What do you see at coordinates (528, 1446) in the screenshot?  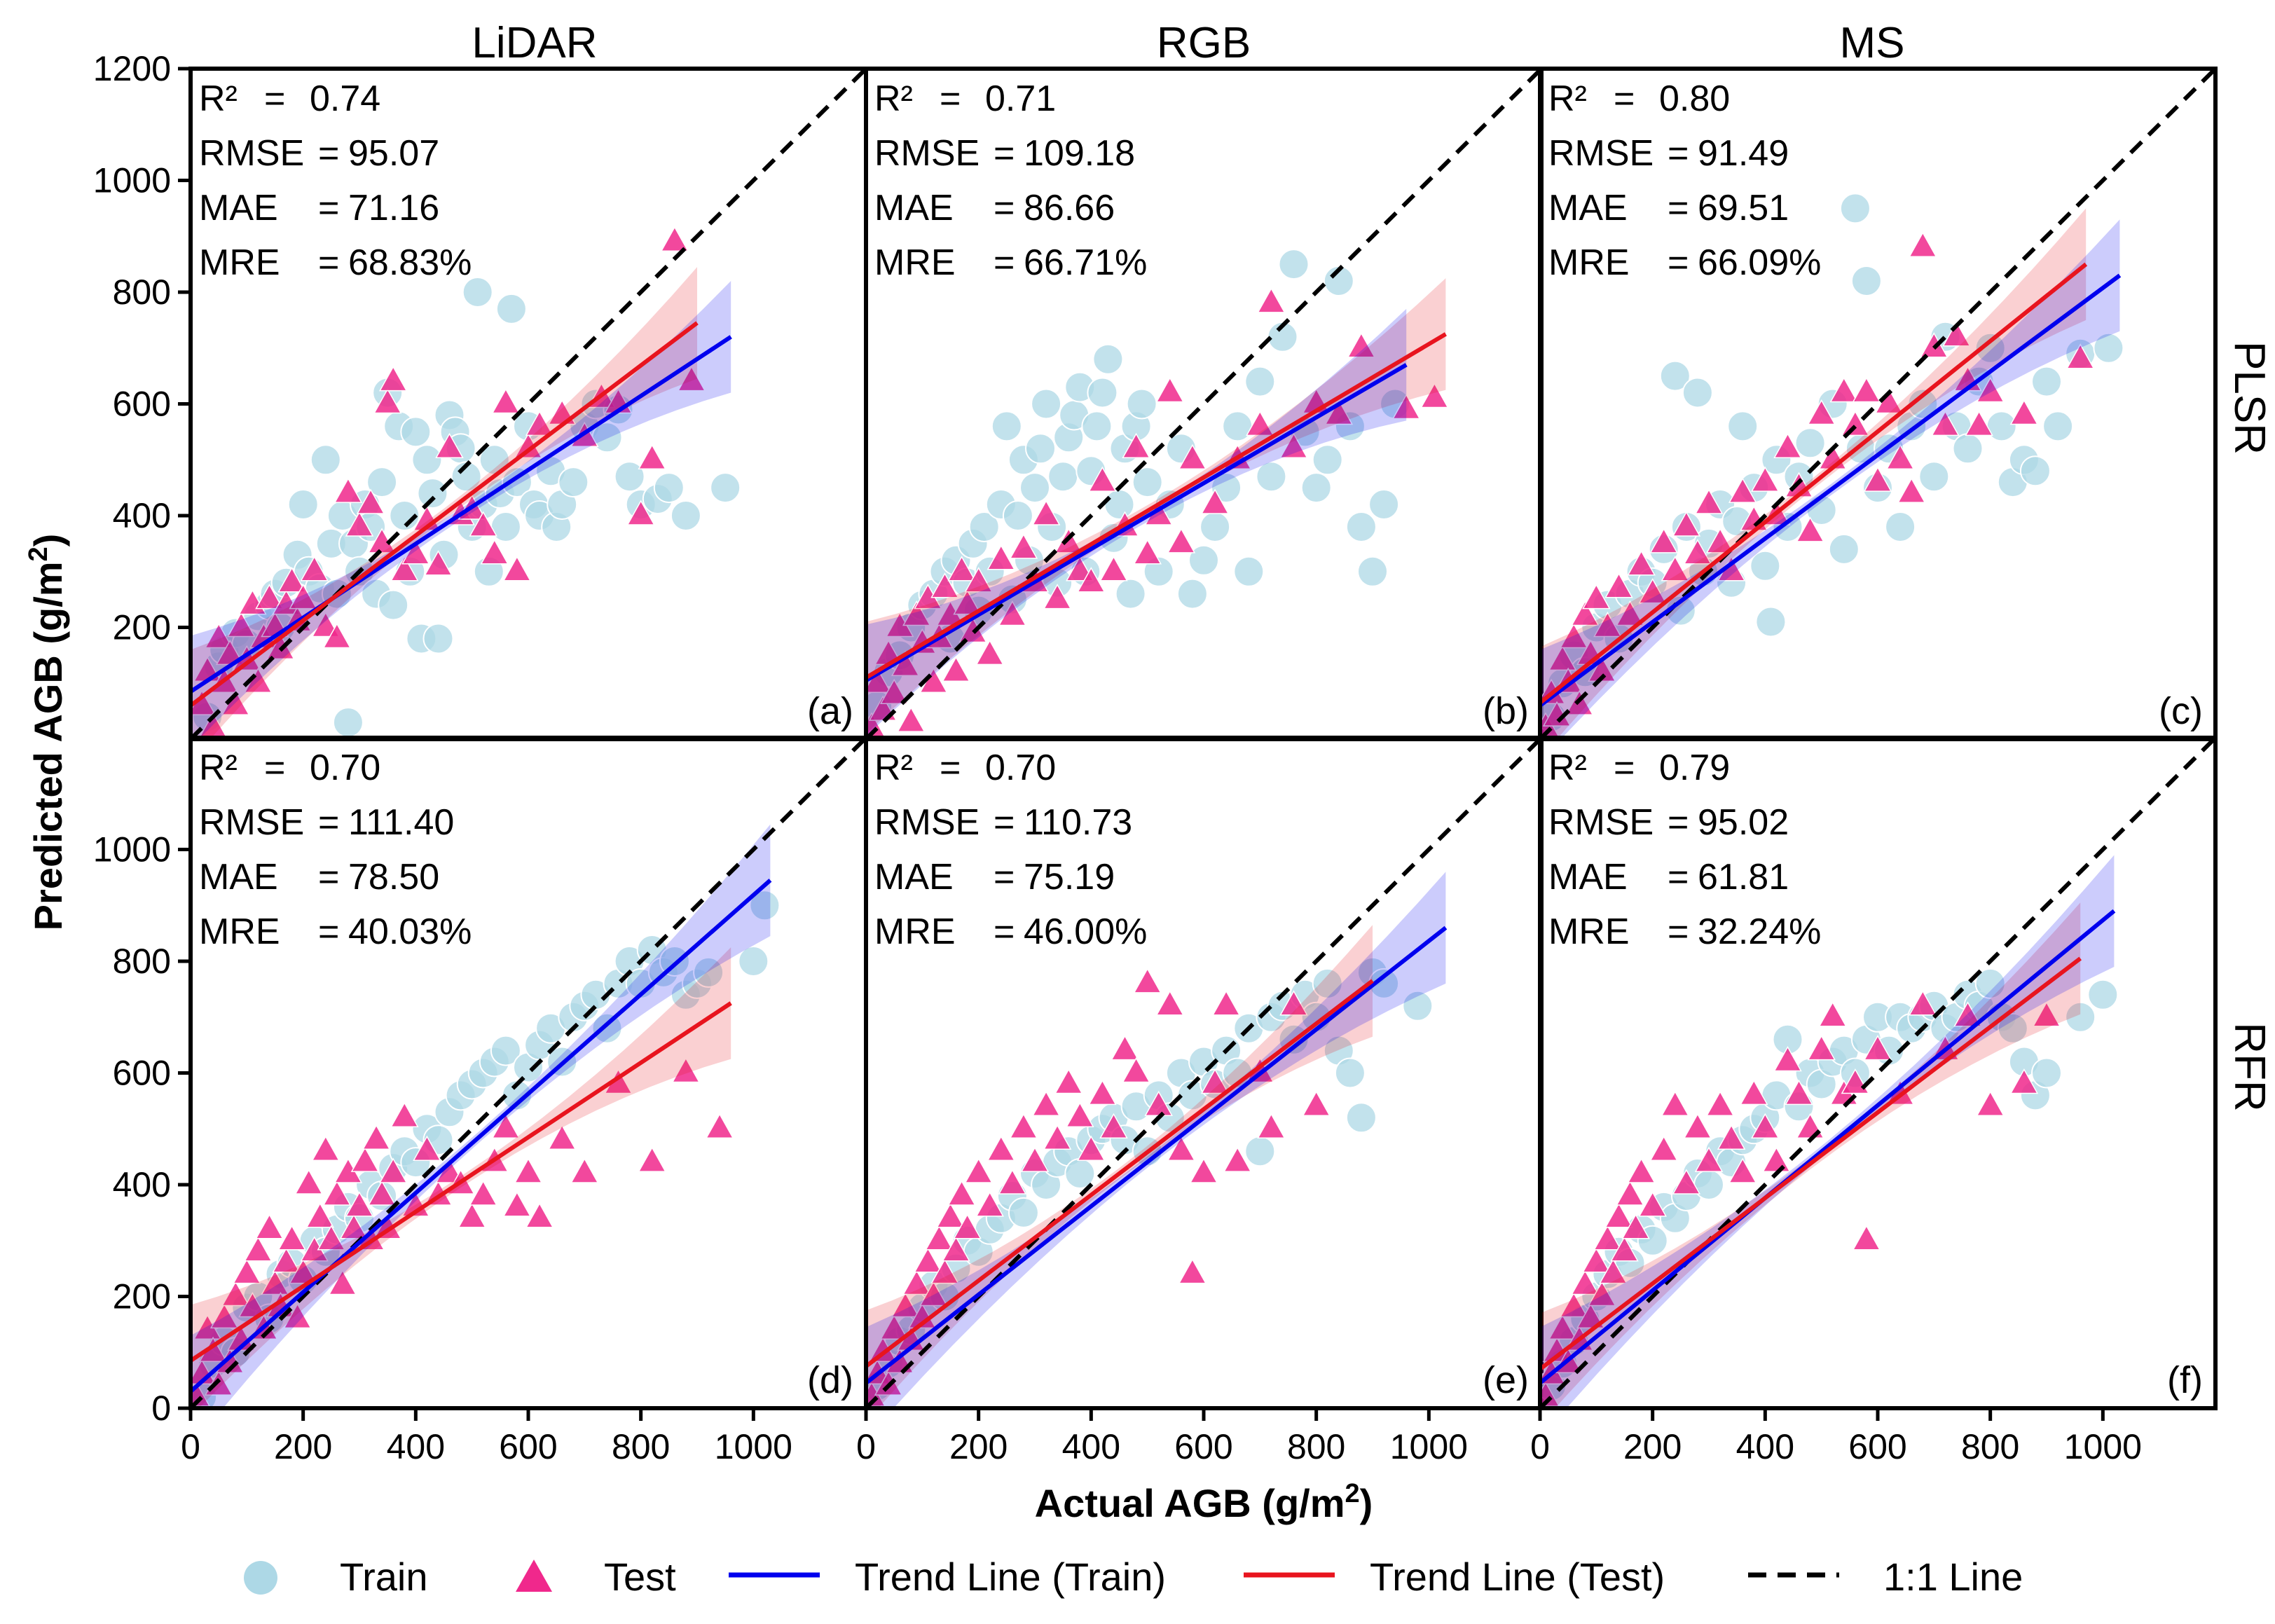 I see `x-tick-label: 600` at bounding box center [528, 1446].